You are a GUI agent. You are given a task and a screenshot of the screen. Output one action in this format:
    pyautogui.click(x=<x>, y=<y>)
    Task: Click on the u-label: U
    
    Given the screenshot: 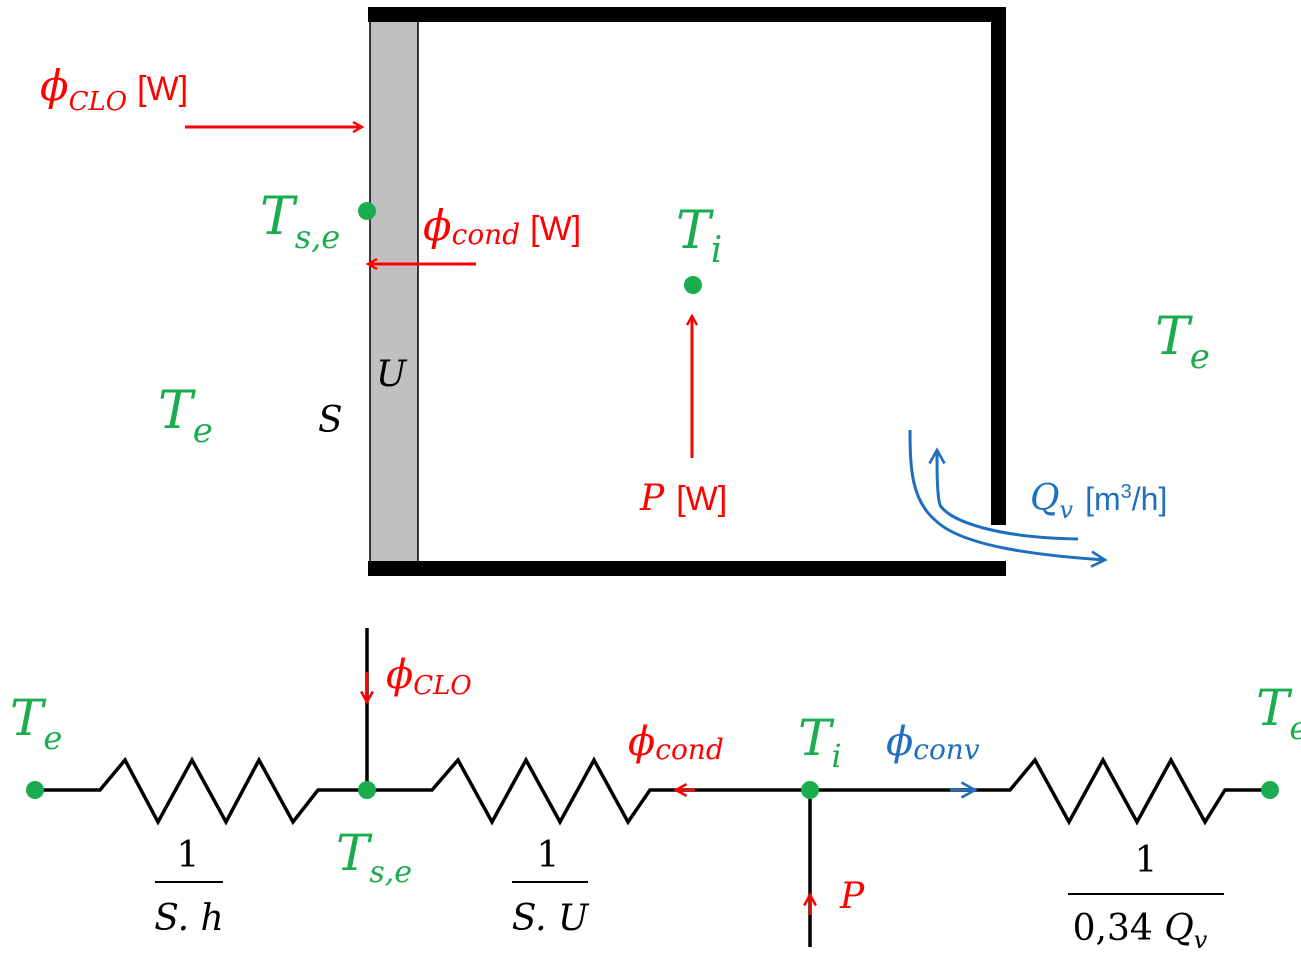 What is the action you would take?
    pyautogui.click(x=392, y=374)
    